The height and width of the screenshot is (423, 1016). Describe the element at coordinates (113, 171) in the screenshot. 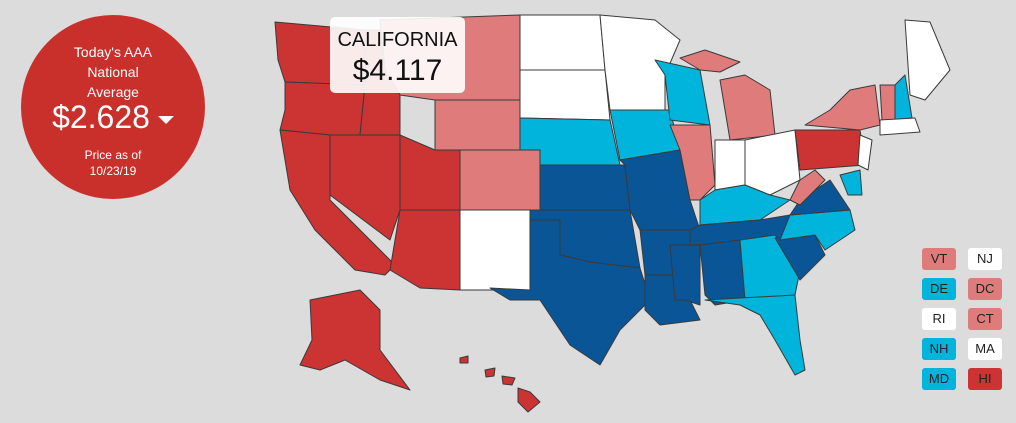

I see `date: 10/23/19` at that location.